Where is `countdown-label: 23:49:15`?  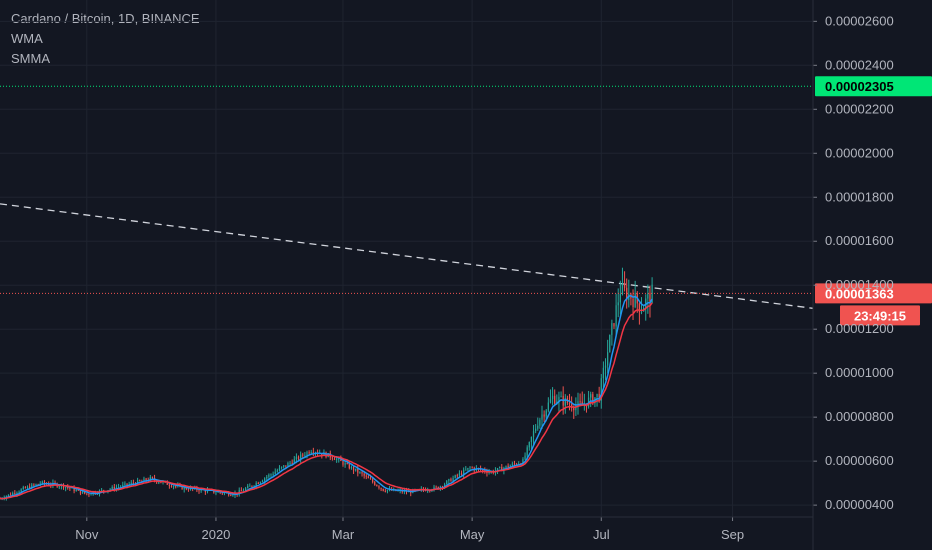 countdown-label: 23:49:15 is located at coordinates (880, 315).